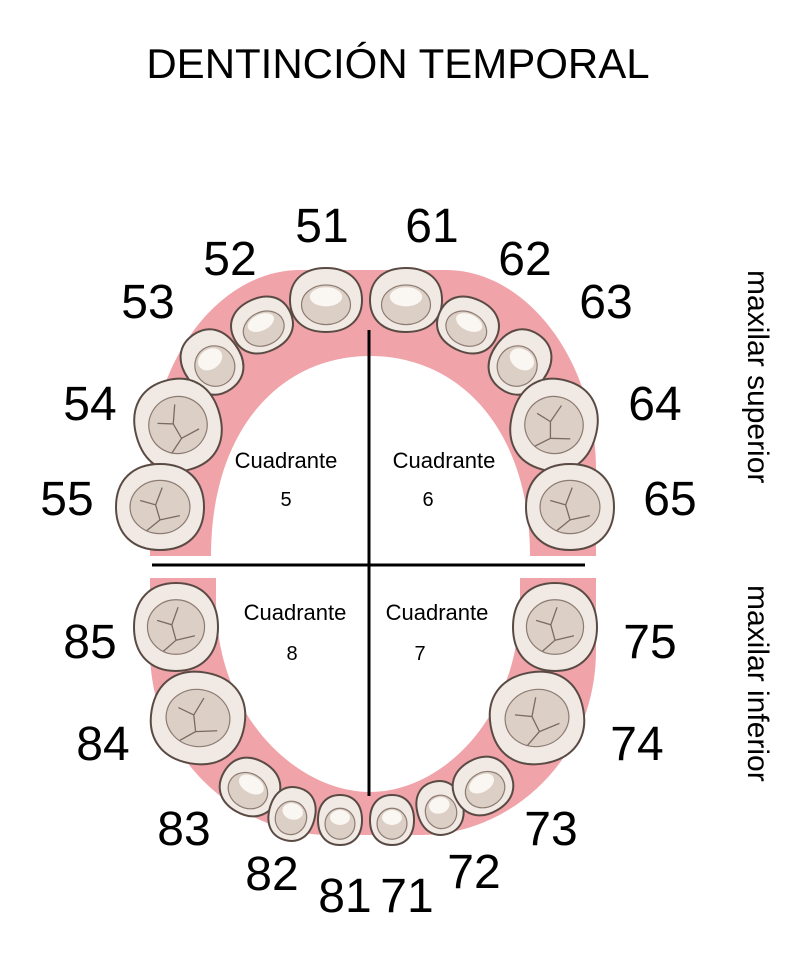 The width and height of the screenshot is (801, 965). What do you see at coordinates (102, 744) in the screenshot?
I see `tooth-number-84: 84` at bounding box center [102, 744].